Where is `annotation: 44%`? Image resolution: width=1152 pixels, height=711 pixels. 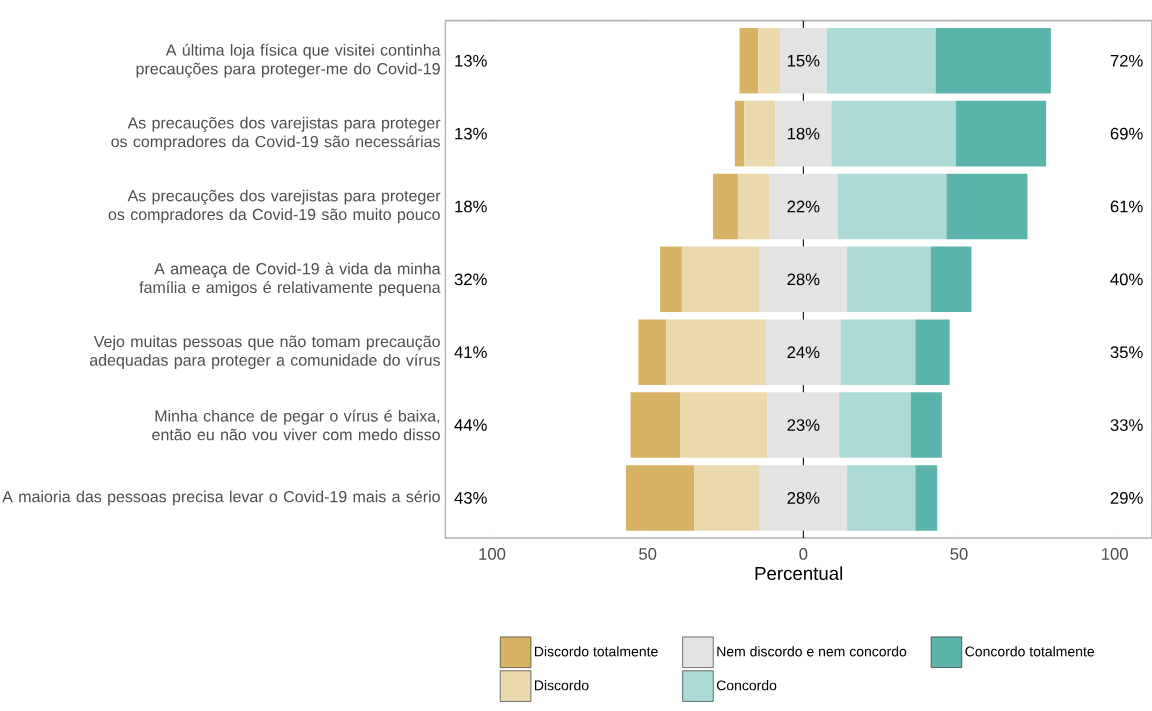
annotation: 44% is located at coordinates (470, 425).